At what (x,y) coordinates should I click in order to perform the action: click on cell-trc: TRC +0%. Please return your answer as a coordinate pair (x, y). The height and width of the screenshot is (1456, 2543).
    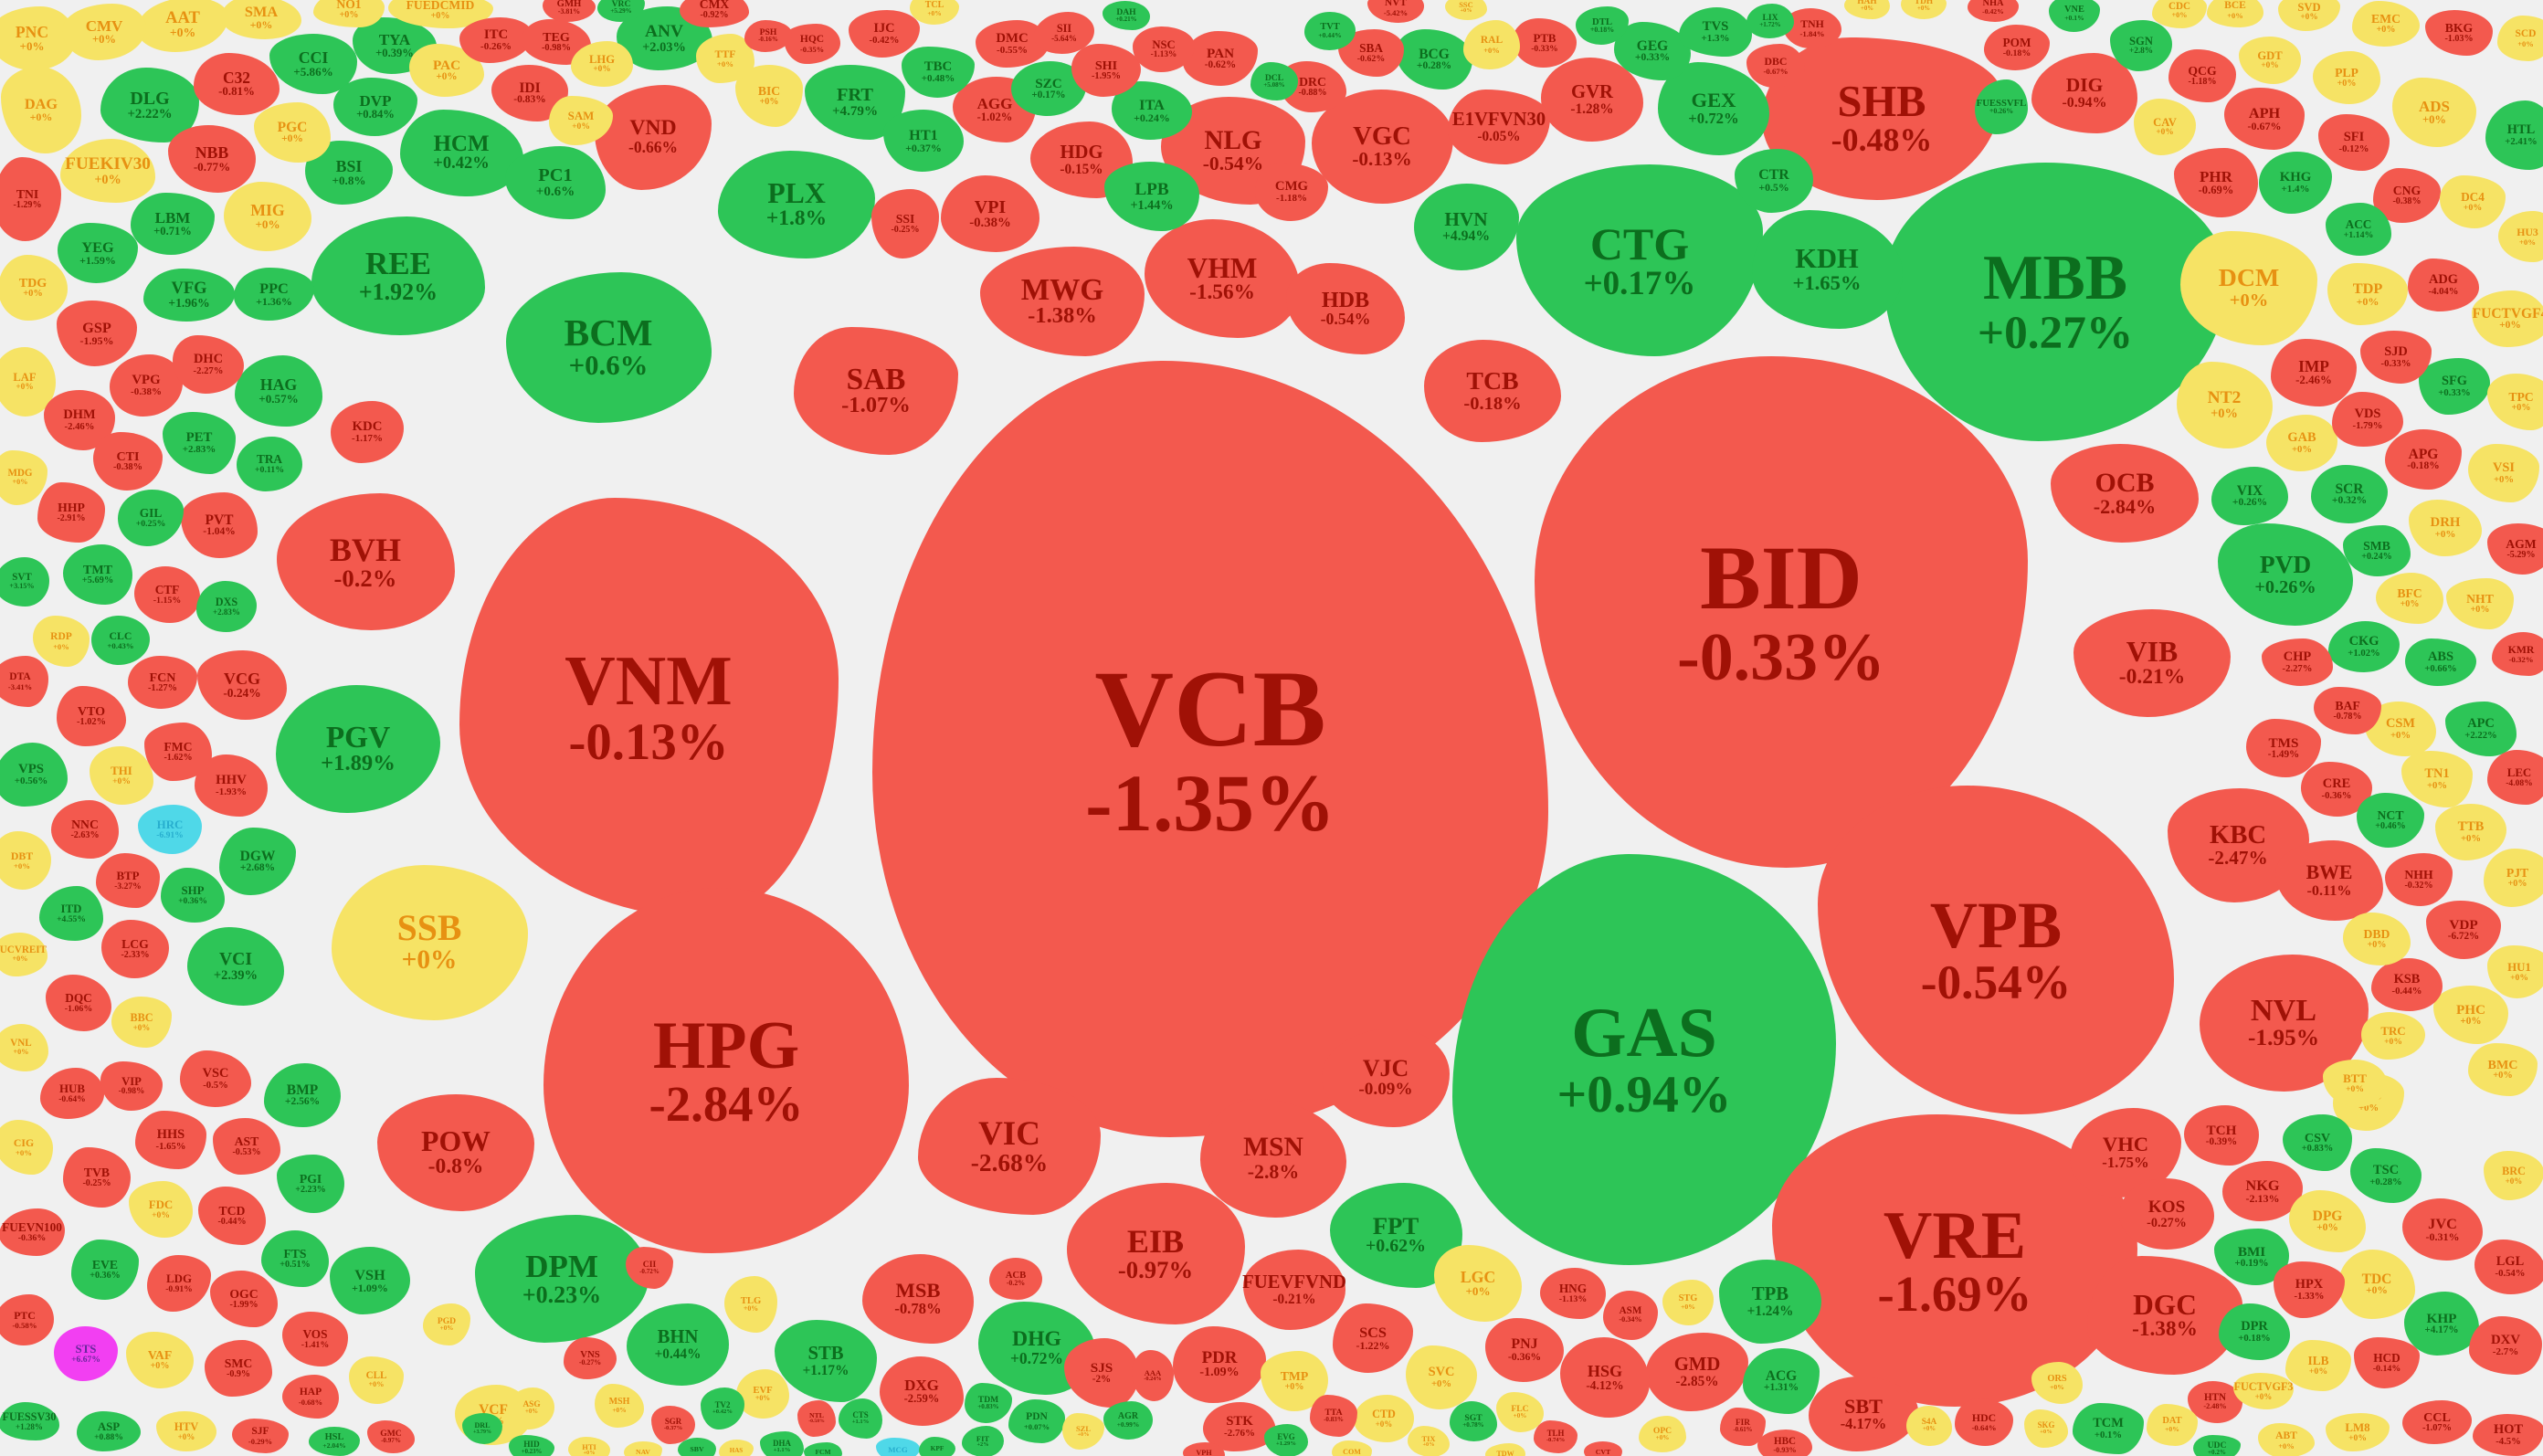
    Looking at the image, I should click on (2393, 1036).